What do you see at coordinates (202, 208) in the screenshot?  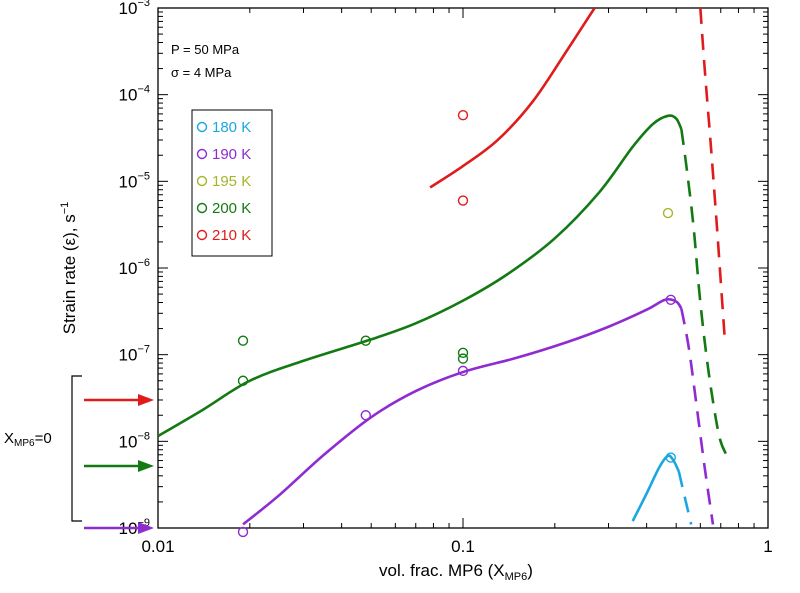 I see `legend-marker-200k` at bounding box center [202, 208].